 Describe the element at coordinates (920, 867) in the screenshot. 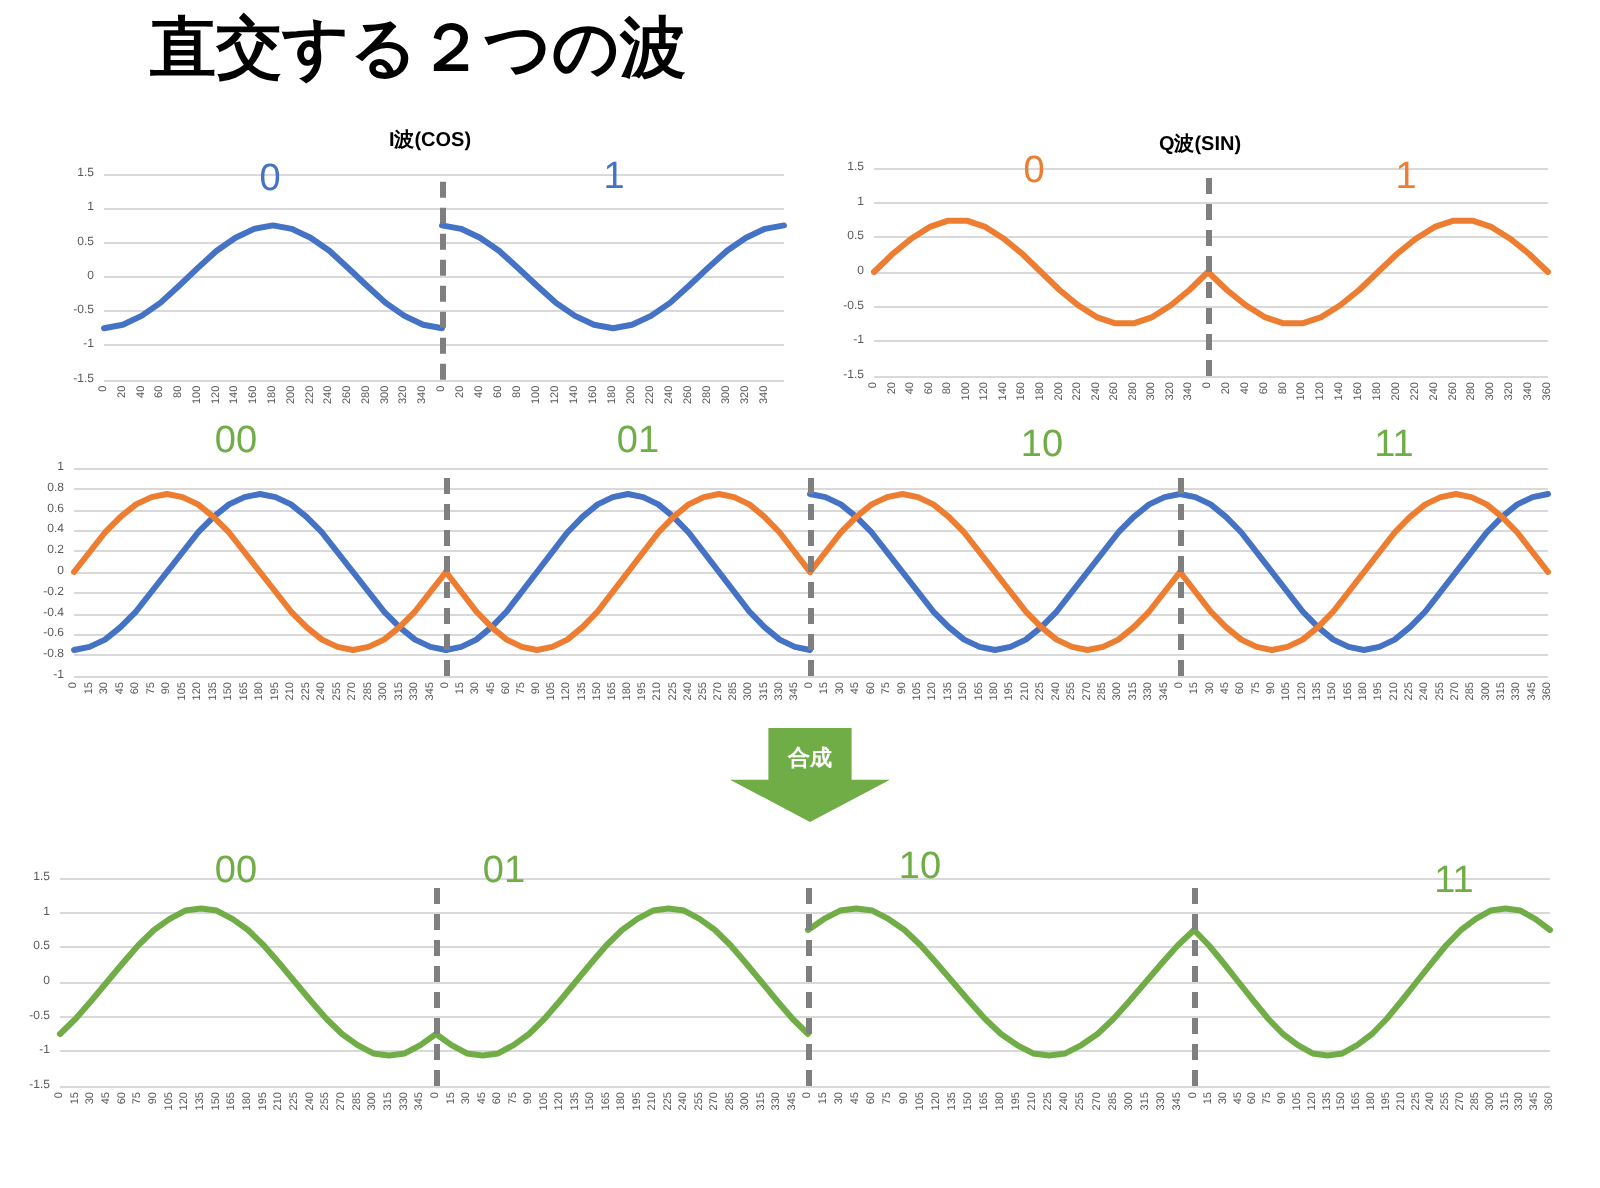

I see `annotation: 10` at that location.